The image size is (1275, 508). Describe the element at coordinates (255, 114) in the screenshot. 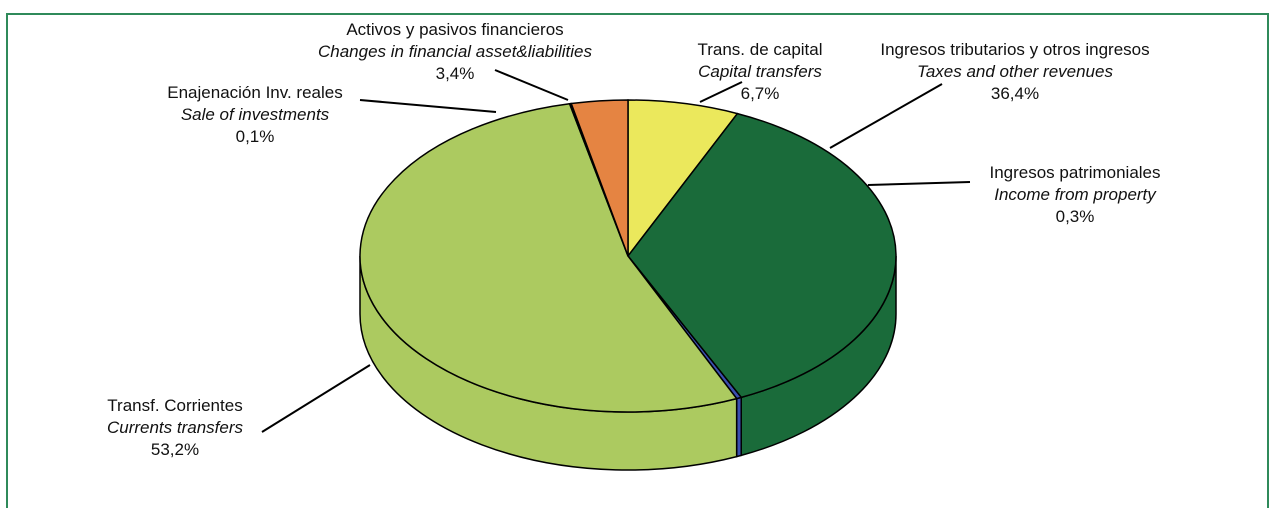

I see `slice-label-en: Sale of investments` at that location.